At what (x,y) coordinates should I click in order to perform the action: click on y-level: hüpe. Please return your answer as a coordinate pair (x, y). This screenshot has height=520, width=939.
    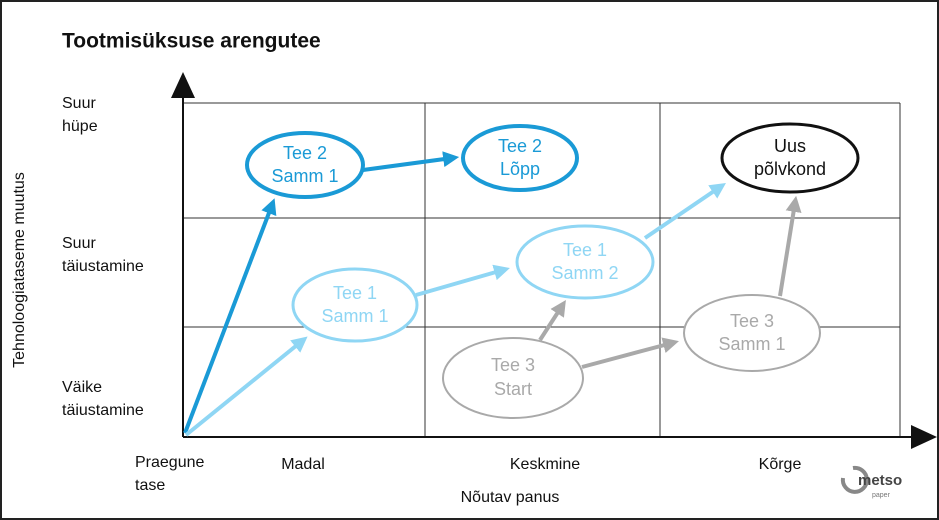
    Looking at the image, I should click on (80, 126).